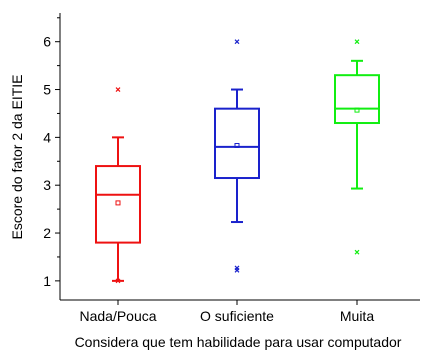 Image resolution: width=444 pixels, height=355 pixels. I want to click on y-tick-label: 6, so click(47, 42).